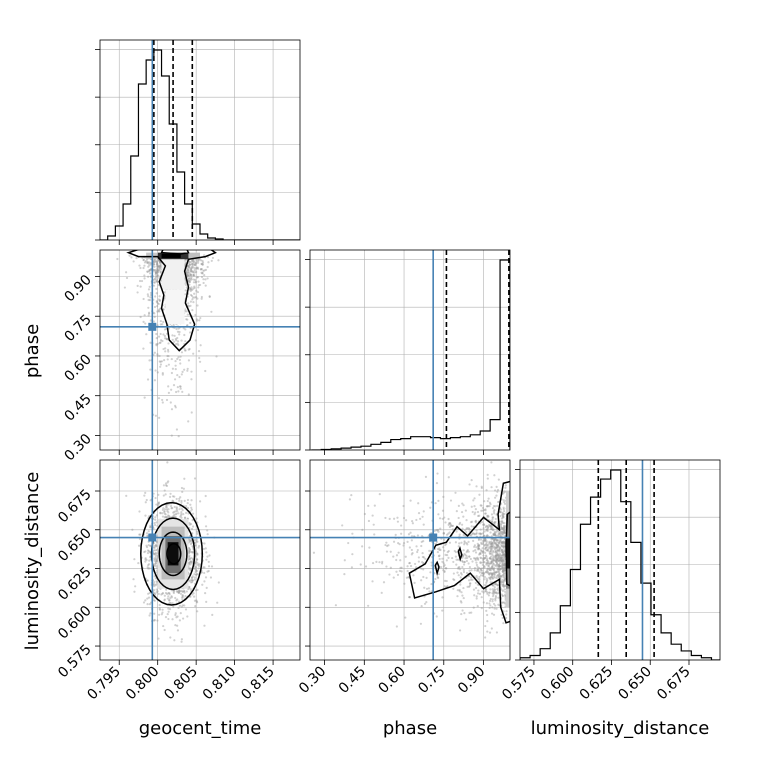 The image size is (760, 760). What do you see at coordinates (75, 584) in the screenshot?
I see `y-tick-label-luminosity_distance-2: 0.625` at bounding box center [75, 584].